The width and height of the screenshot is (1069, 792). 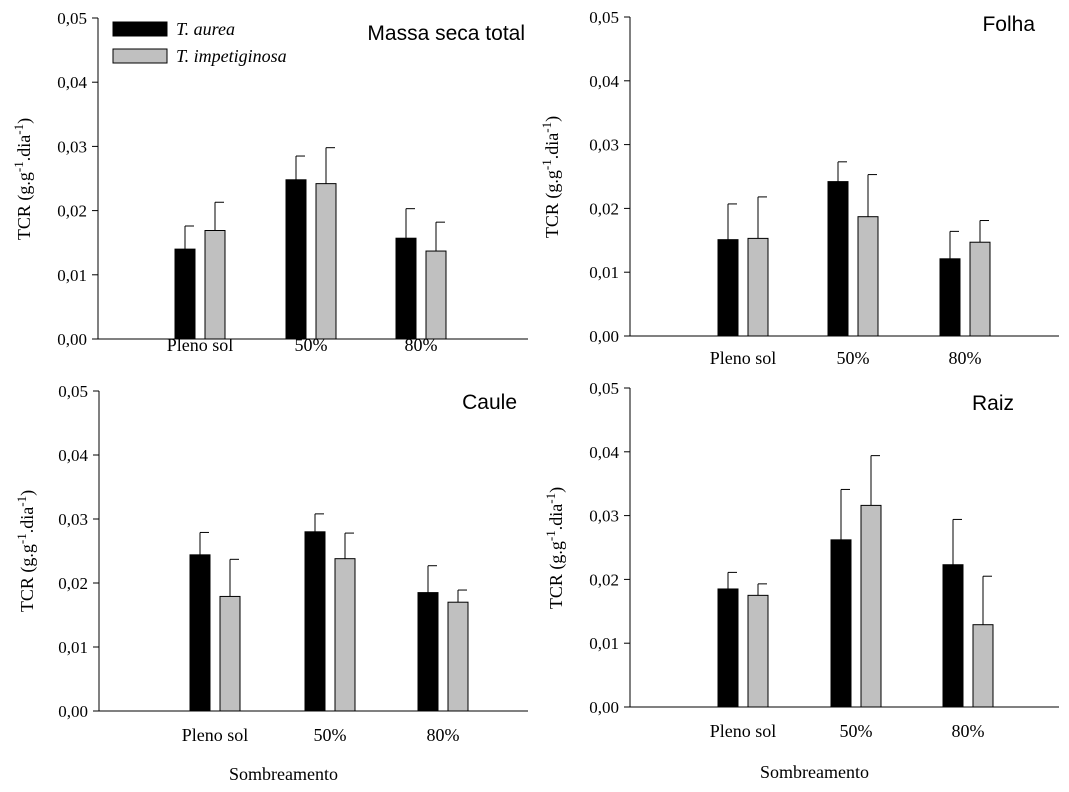 I want to click on panel-title: Massa seca total, so click(x=446, y=33).